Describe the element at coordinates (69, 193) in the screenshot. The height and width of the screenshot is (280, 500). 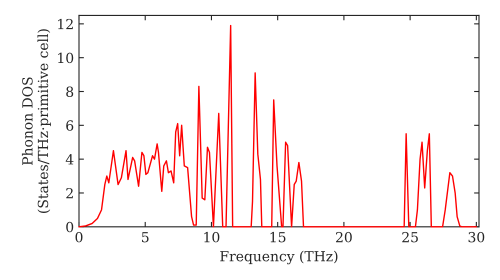
I see `y-tick-label: 2` at that location.